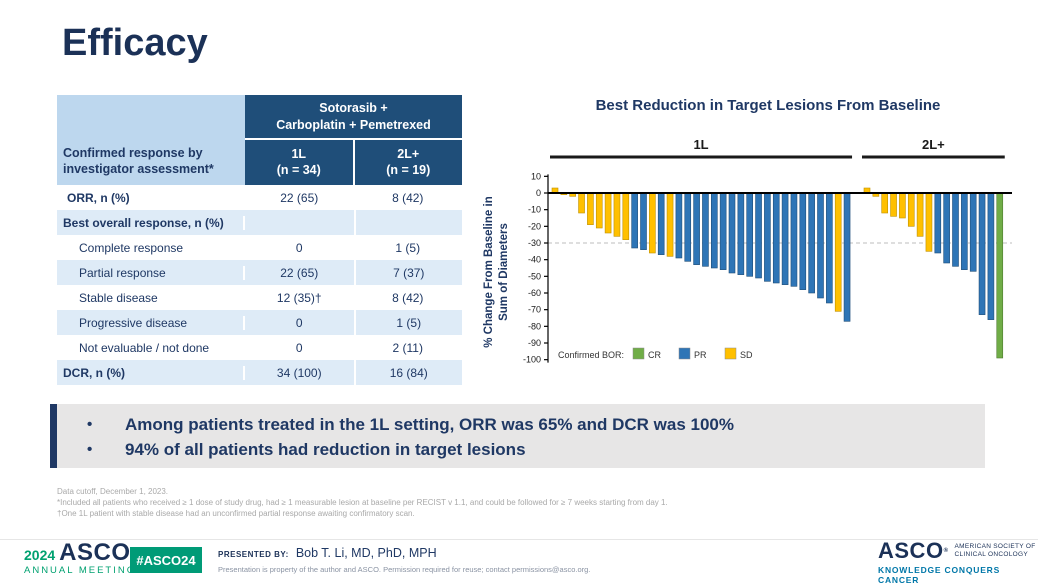  I want to click on row-label: Not evaluable / not done, so click(144, 347).